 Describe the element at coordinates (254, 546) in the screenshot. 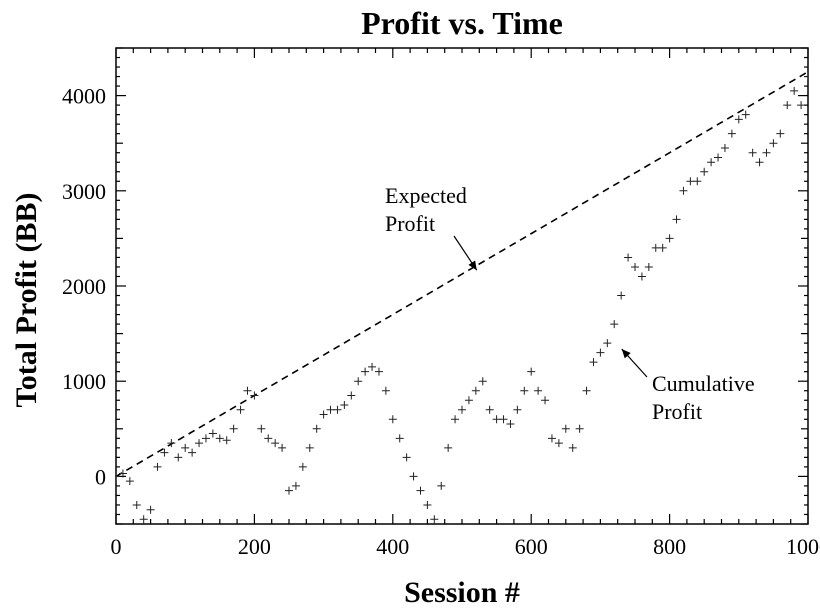

I see `x-tick-label: 200` at that location.